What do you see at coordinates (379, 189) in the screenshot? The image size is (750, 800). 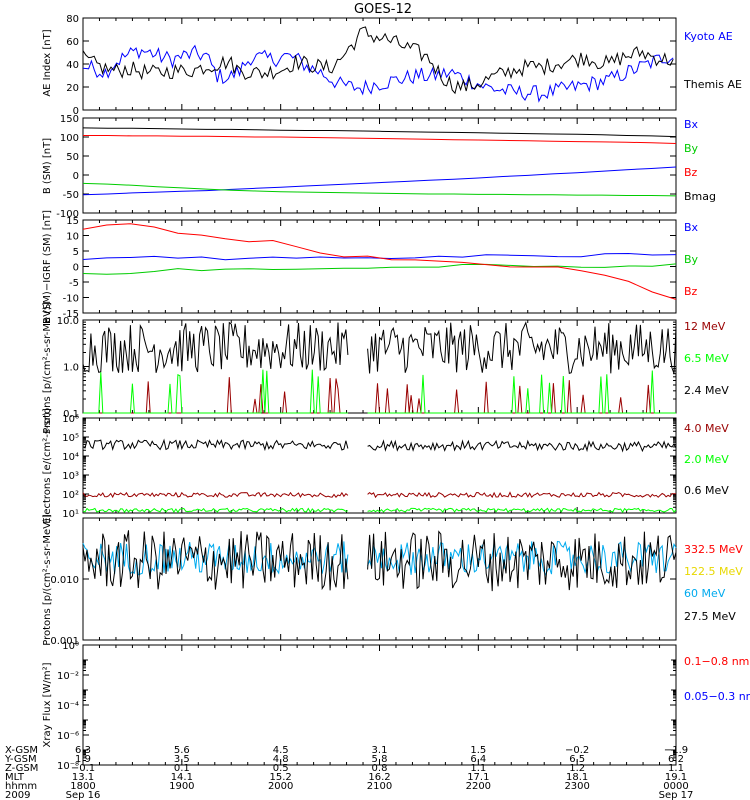 I see `series-line-By` at bounding box center [379, 189].